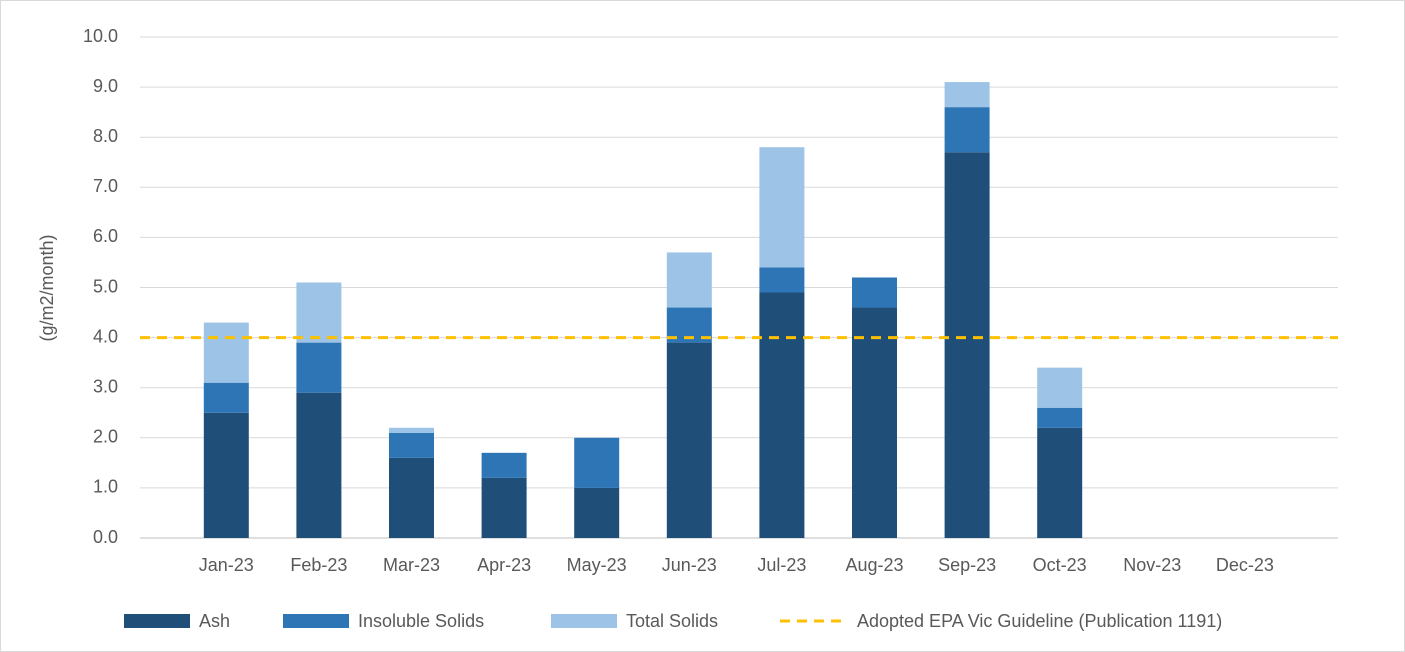 This screenshot has width=1405, height=652. I want to click on legend-label: Total Solids, so click(672, 621).